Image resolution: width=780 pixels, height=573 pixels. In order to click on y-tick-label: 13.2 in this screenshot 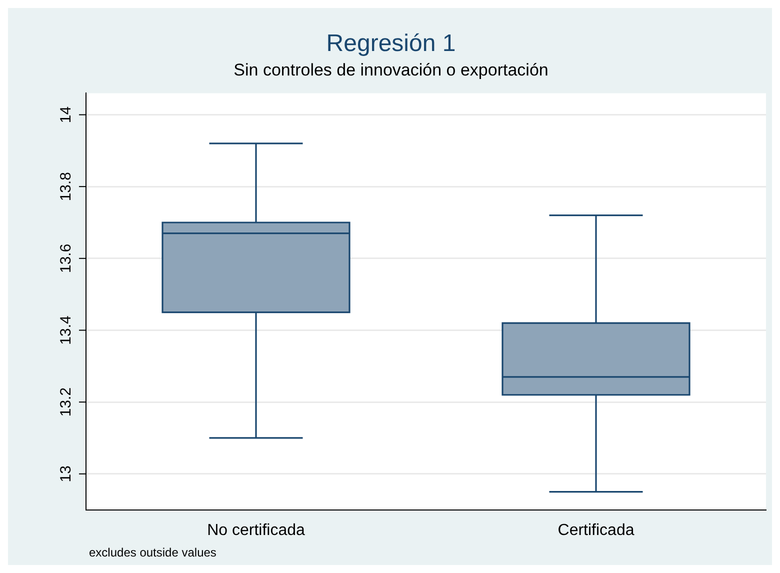, I will do `click(66, 402)`.